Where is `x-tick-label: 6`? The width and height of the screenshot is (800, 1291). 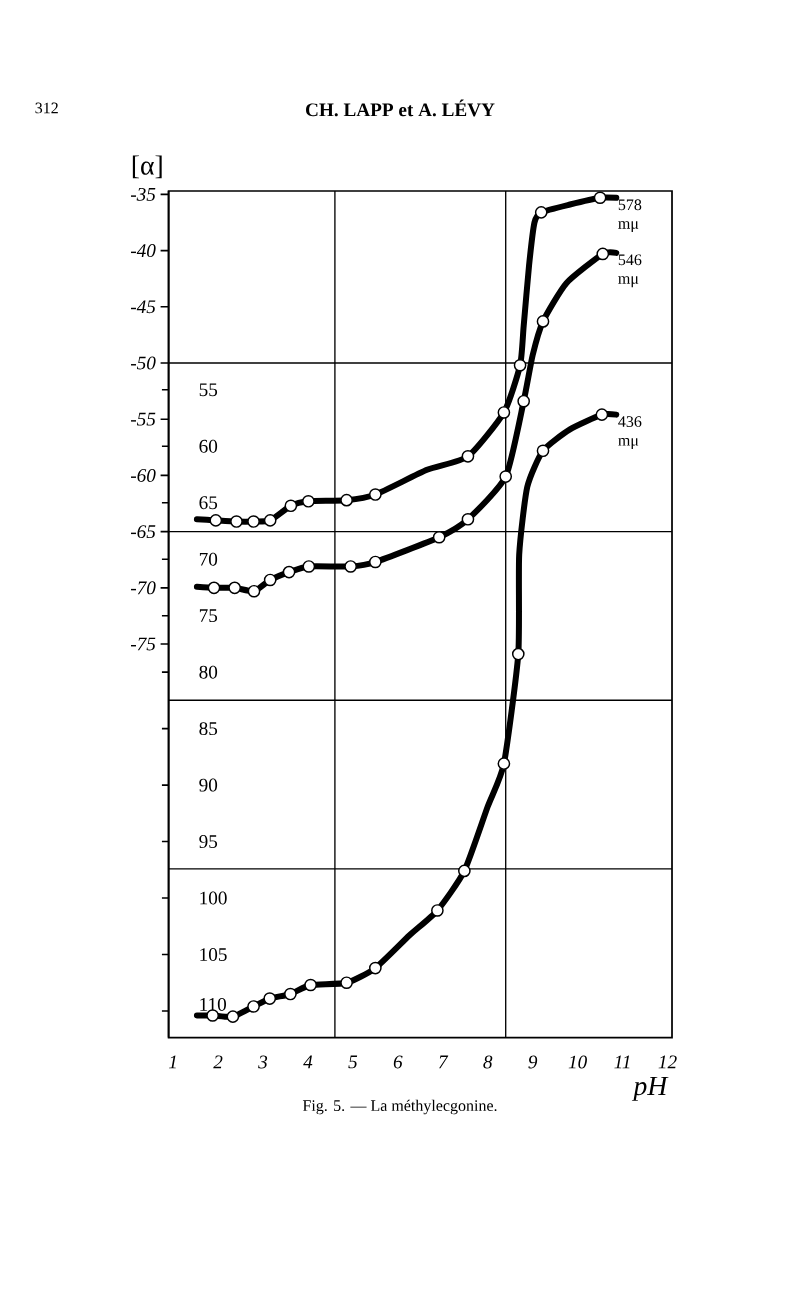
x-tick-label: 6 is located at coordinates (398, 1062).